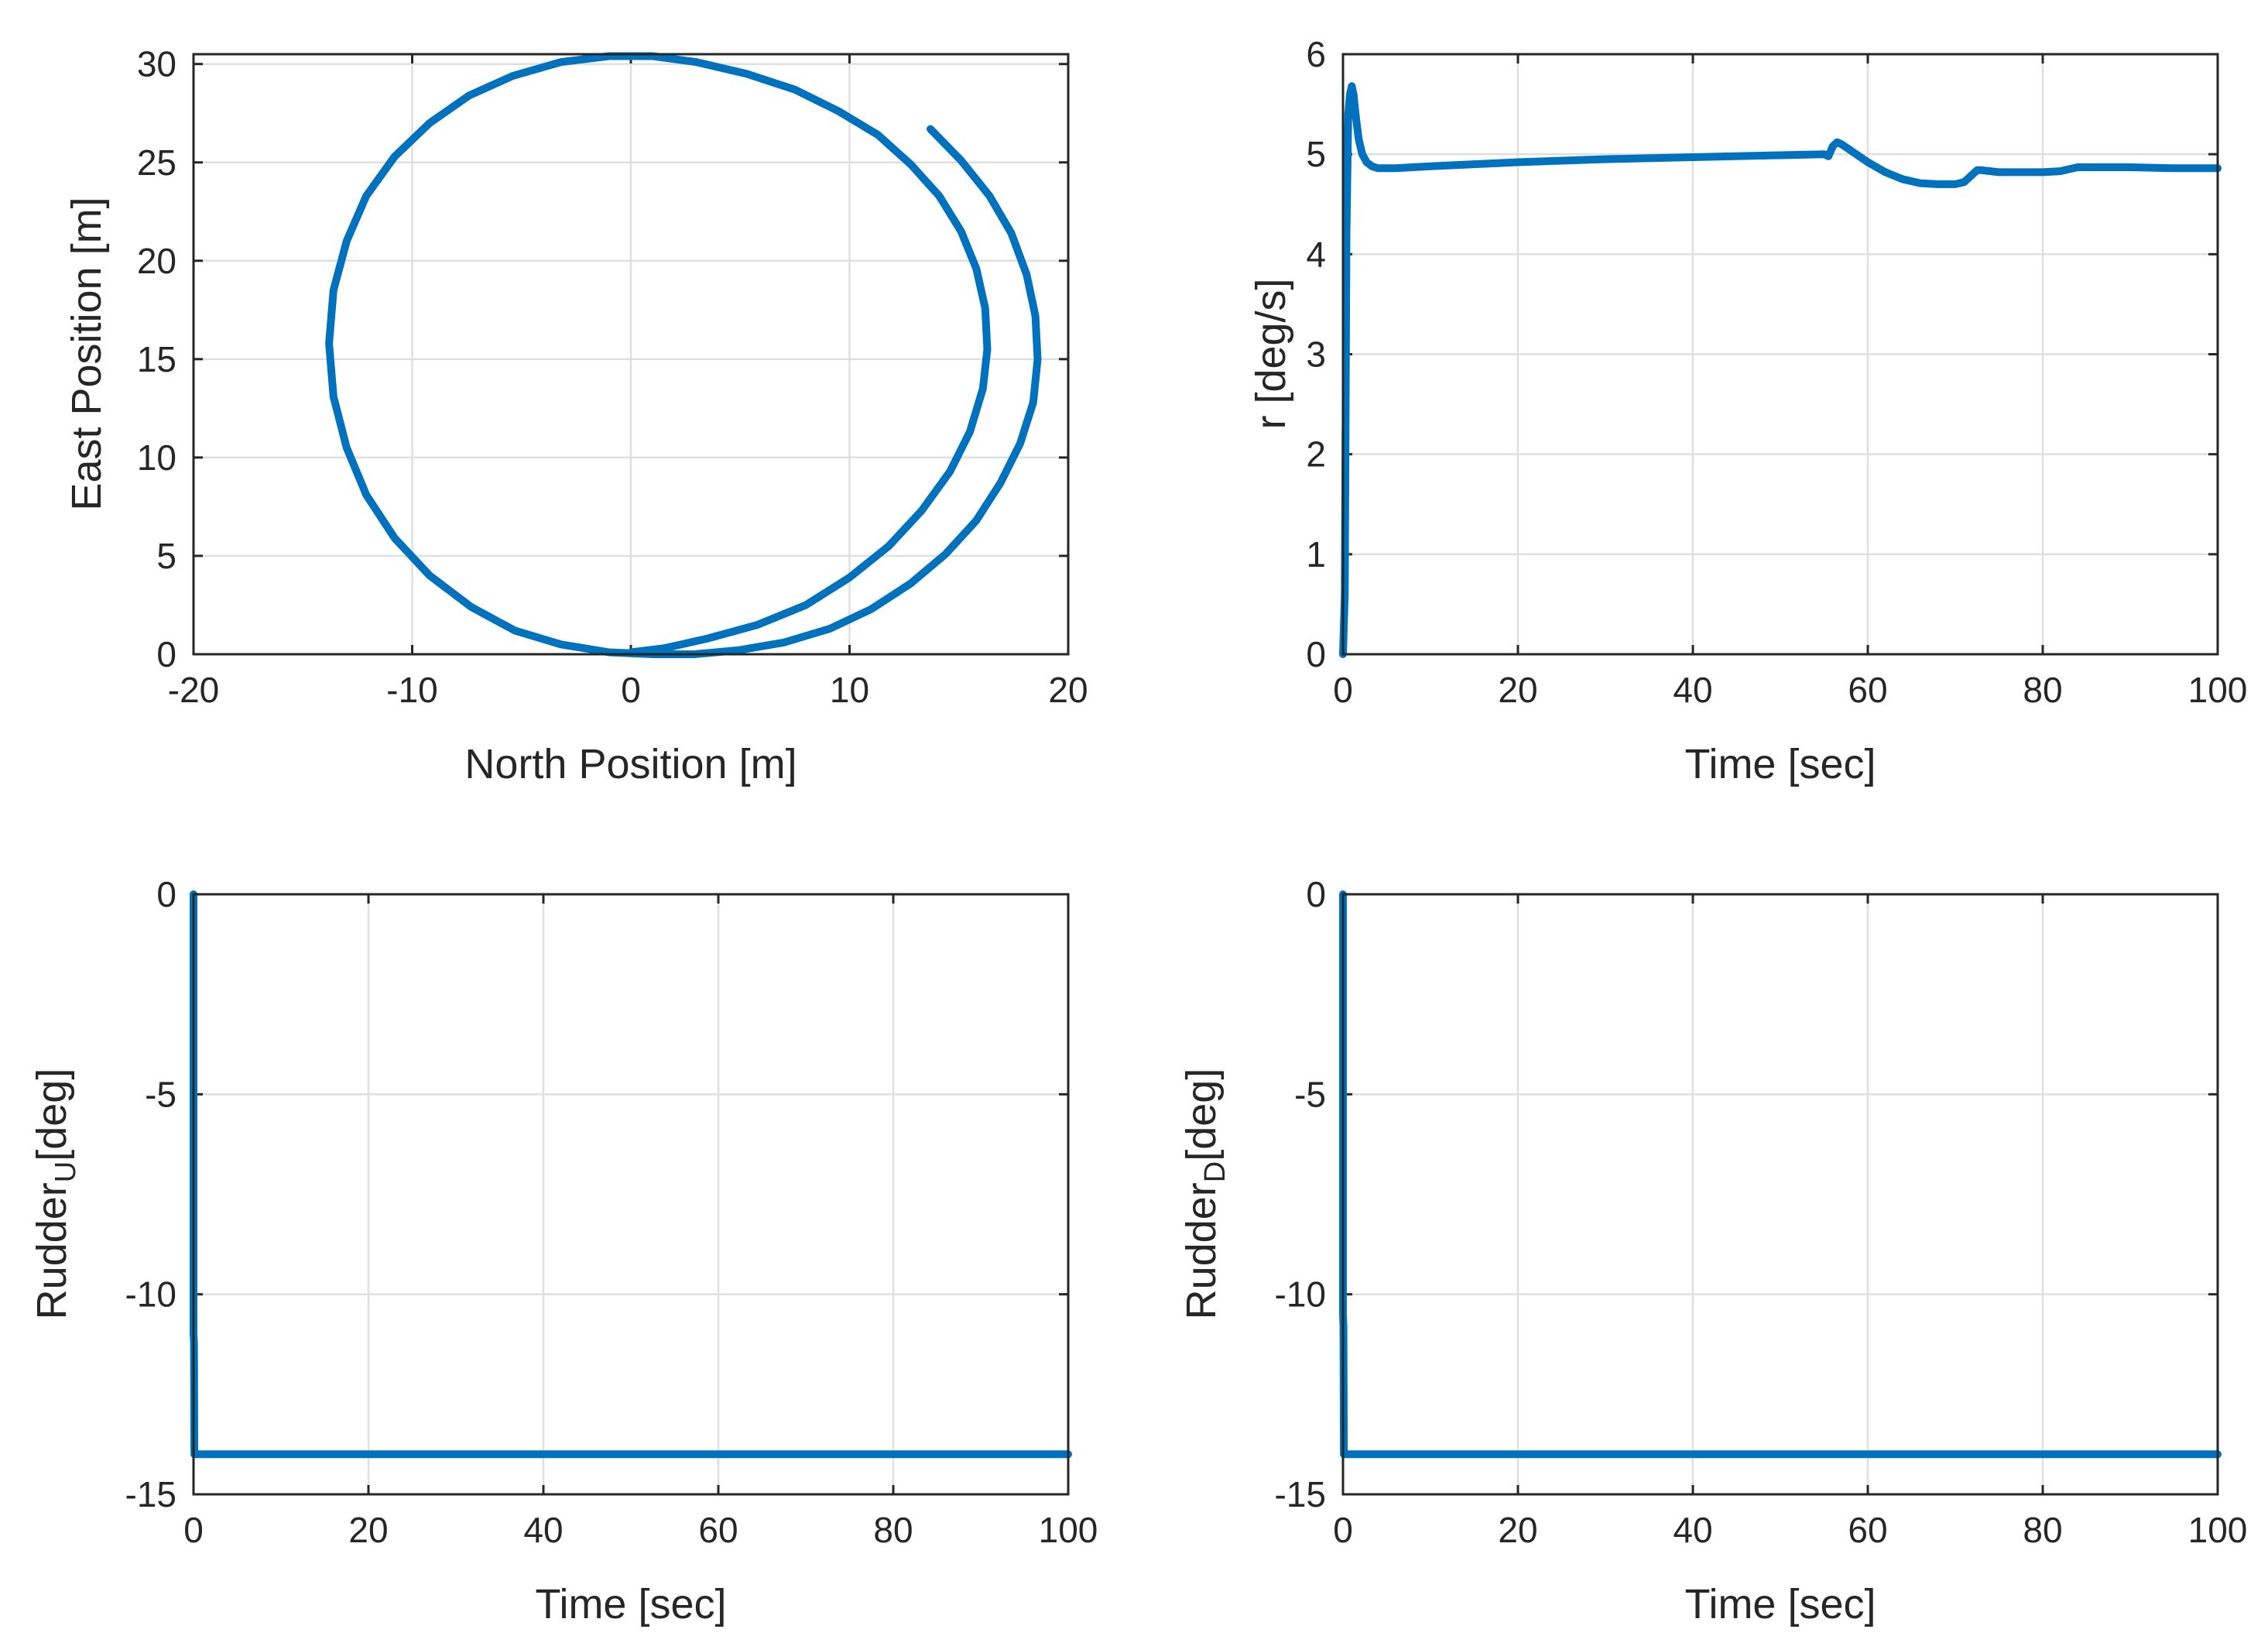 The image size is (2268, 1636). I want to click on y-axis-label: RudderU[deg], so click(55, 1194).